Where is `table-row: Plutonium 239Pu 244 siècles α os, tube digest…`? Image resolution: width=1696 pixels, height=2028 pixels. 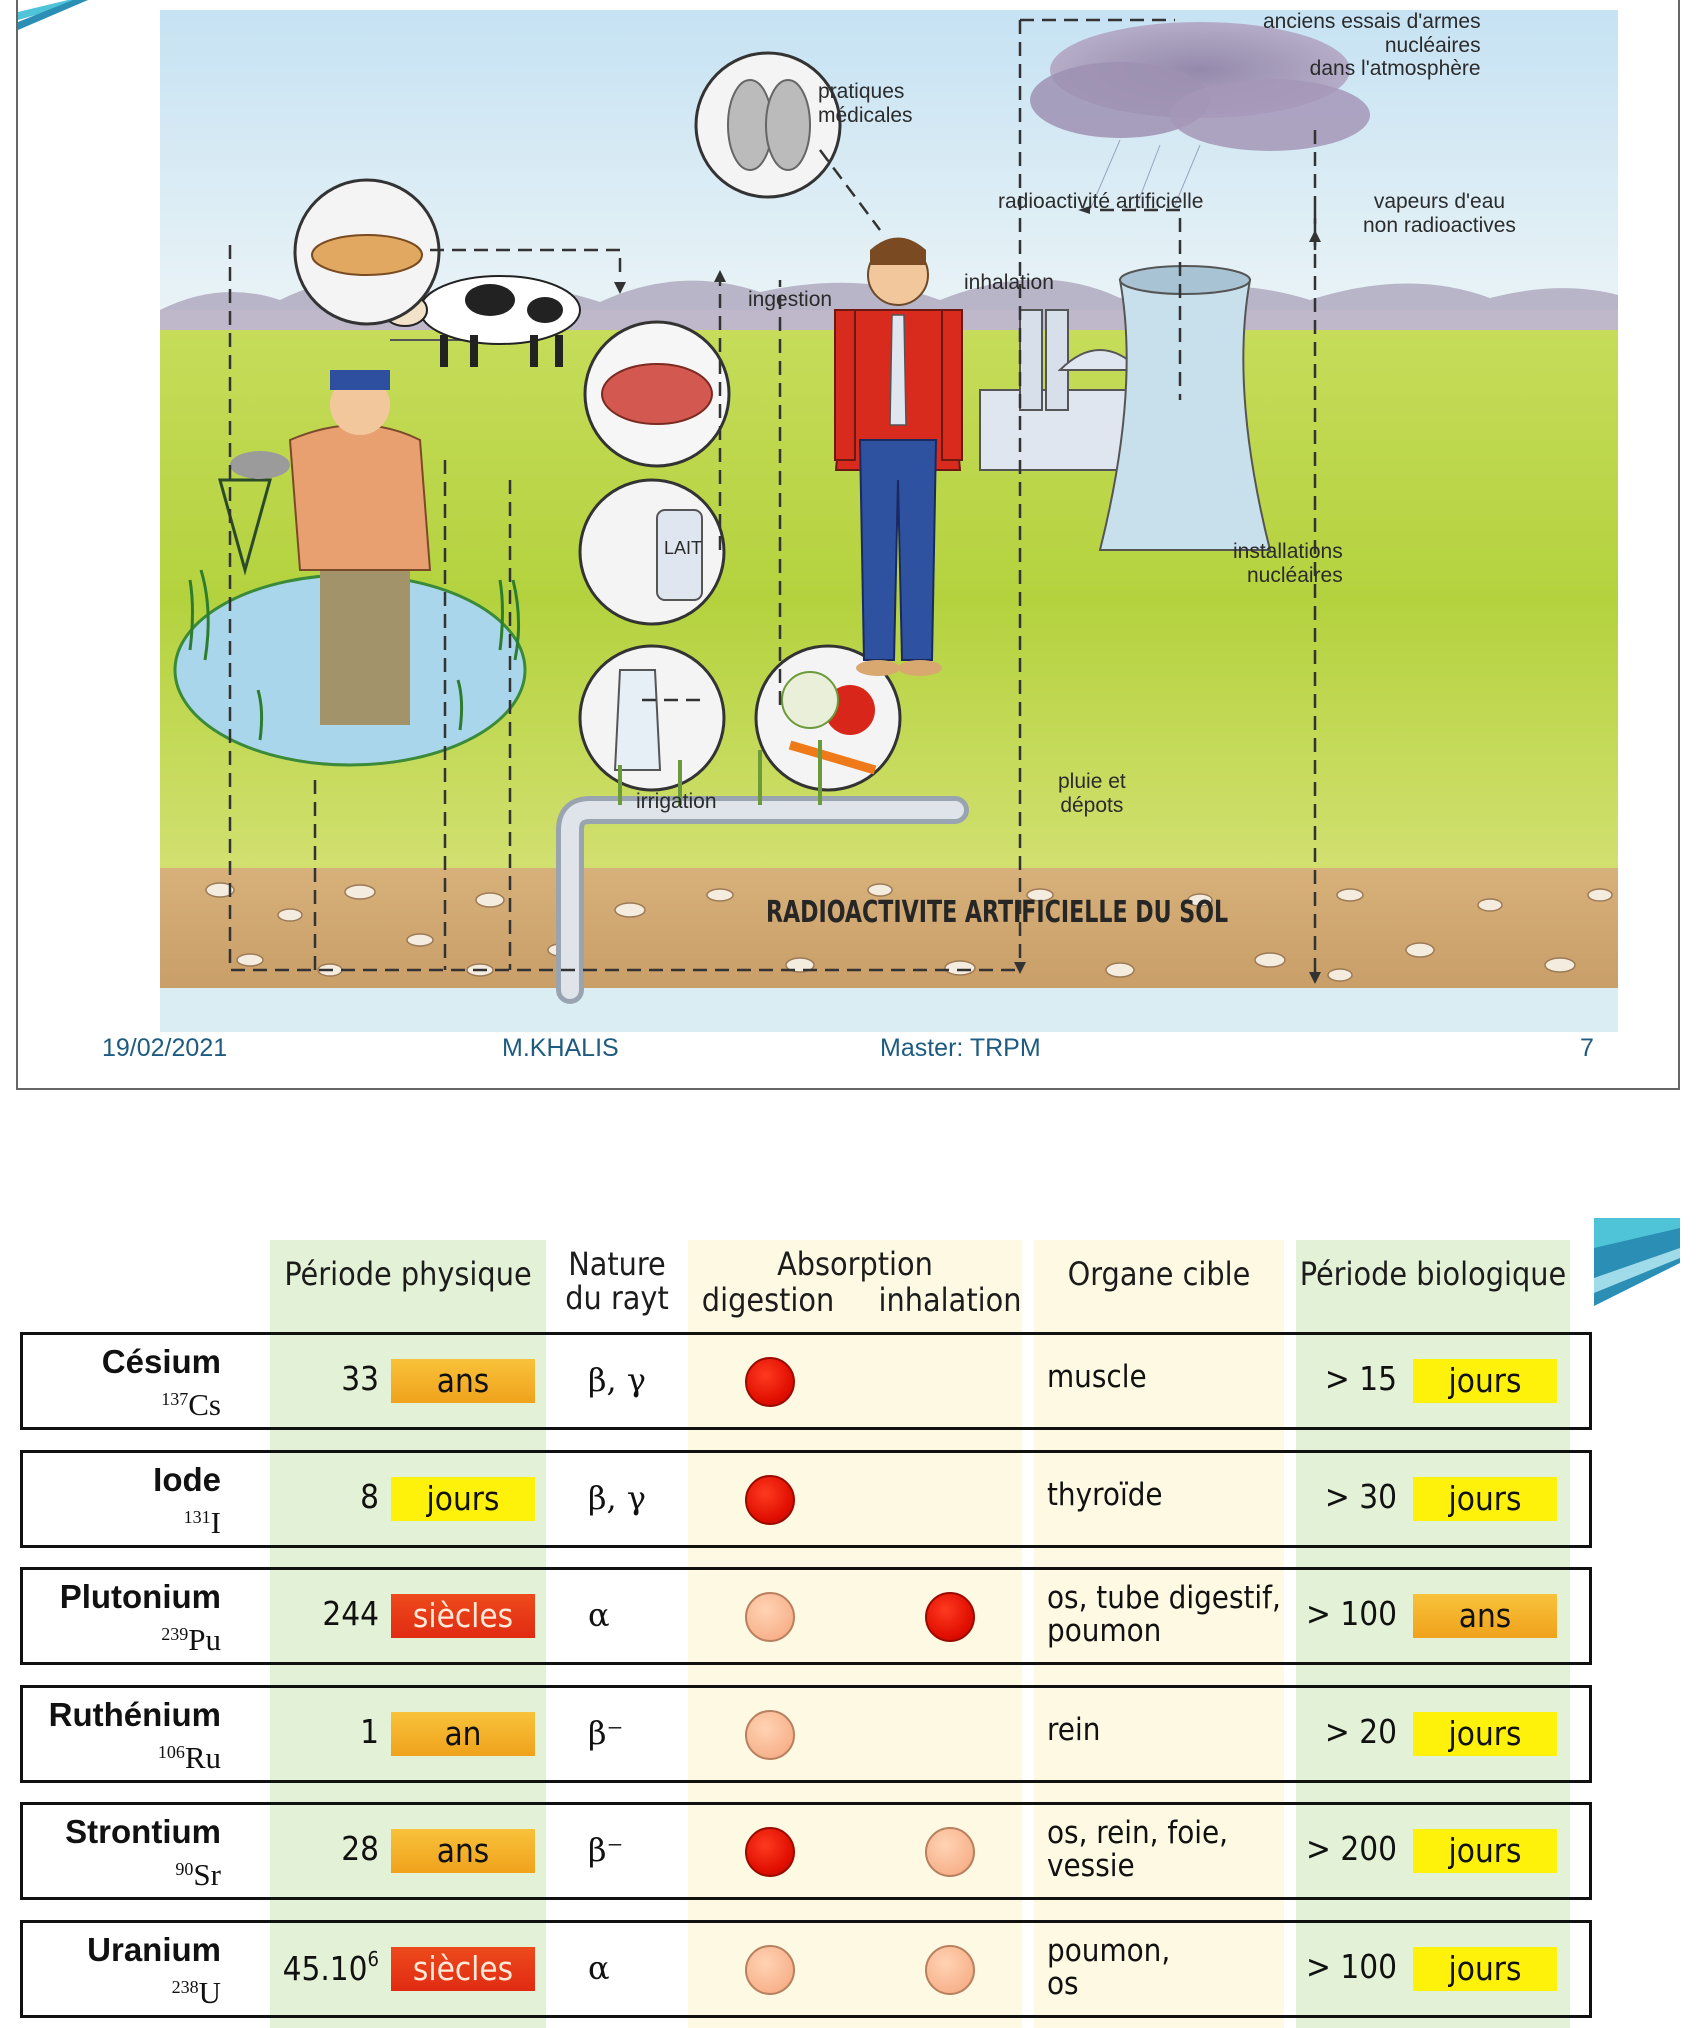
table-row: Plutonium 239Pu 244 siècles α os, tube digest… is located at coordinates (806, 1616).